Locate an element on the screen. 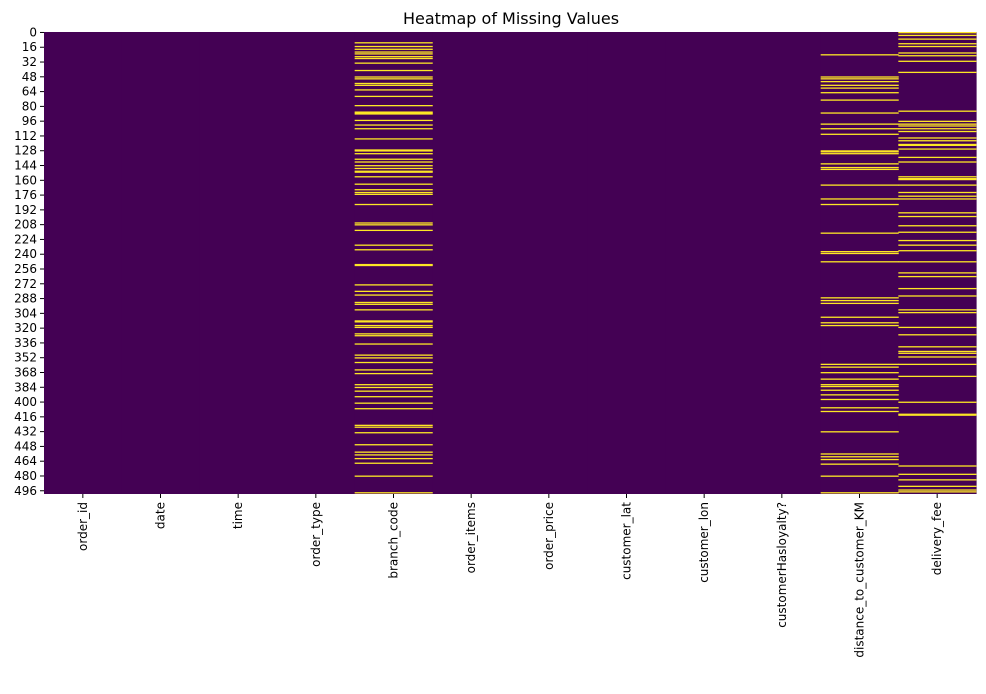  y-tick-label-192: 192 is located at coordinates (25, 210).